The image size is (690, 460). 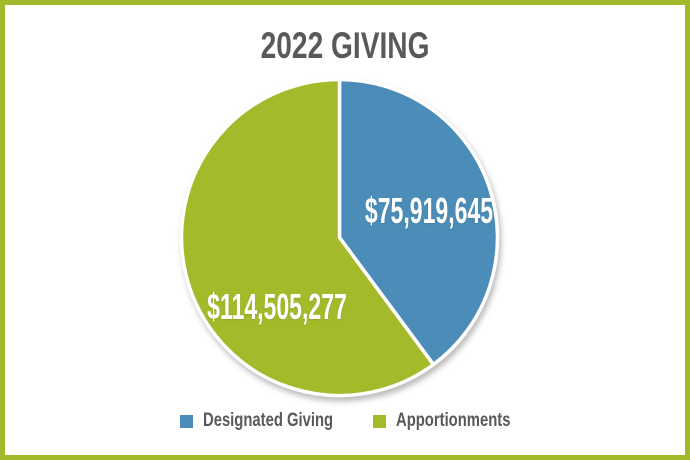 I want to click on chart-title: 2022 GIVING, so click(x=345, y=45).